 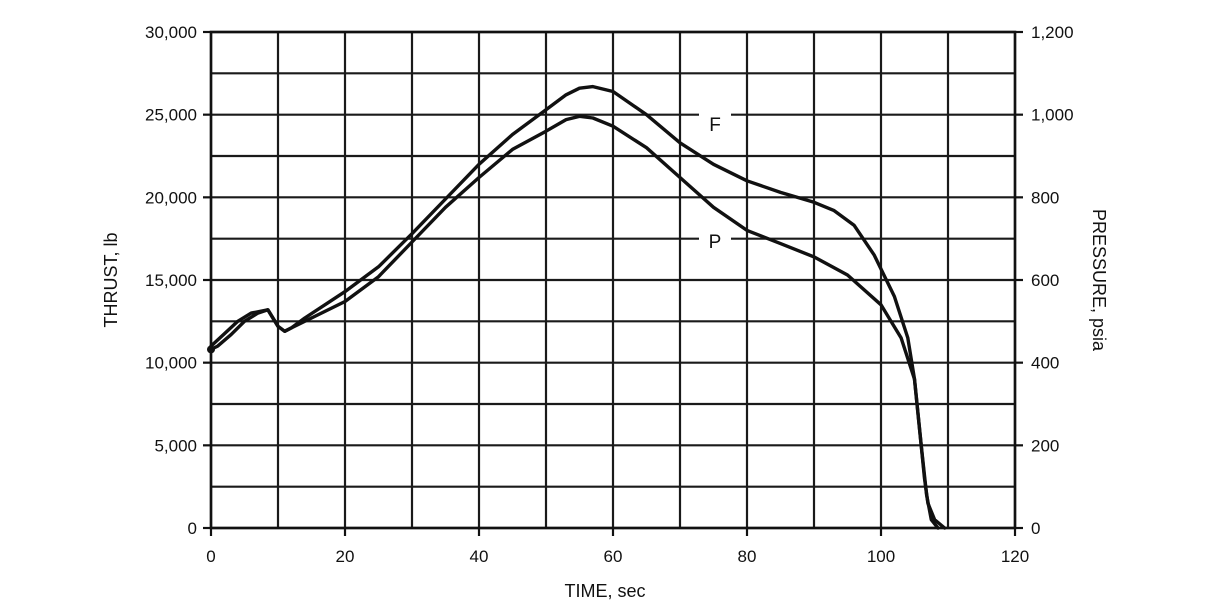 I want to click on x-tick-label: 120, so click(x=1015, y=556).